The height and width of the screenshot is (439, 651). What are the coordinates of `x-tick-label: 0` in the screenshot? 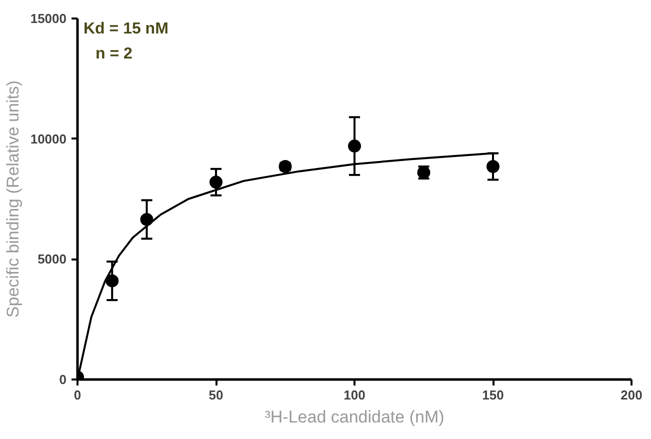 It's located at (78, 395).